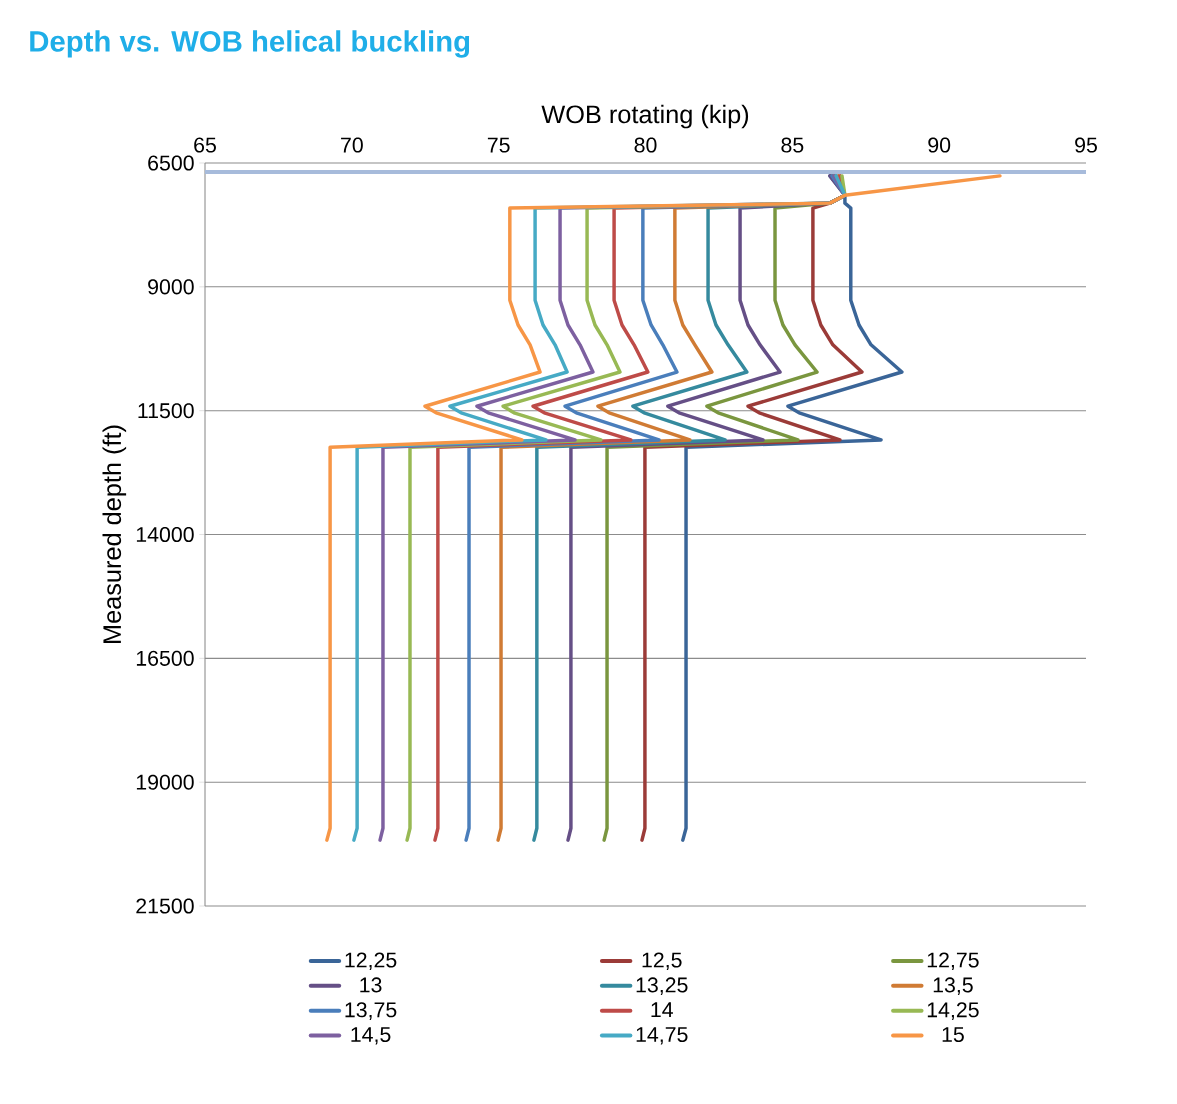 This screenshot has width=1177, height=1104. I want to click on legend-label: 14,75, so click(662, 1036).